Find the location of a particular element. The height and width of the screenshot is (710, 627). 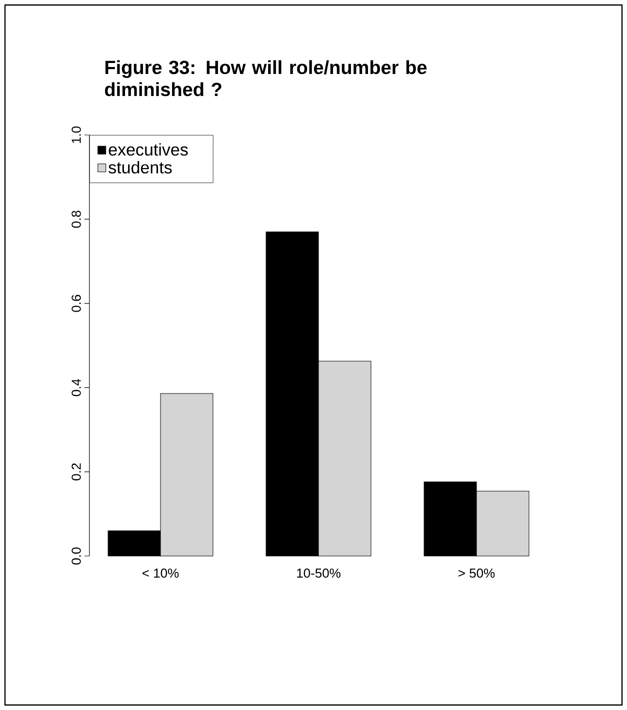

y-tick-label: 0.6 is located at coordinates (76, 303).